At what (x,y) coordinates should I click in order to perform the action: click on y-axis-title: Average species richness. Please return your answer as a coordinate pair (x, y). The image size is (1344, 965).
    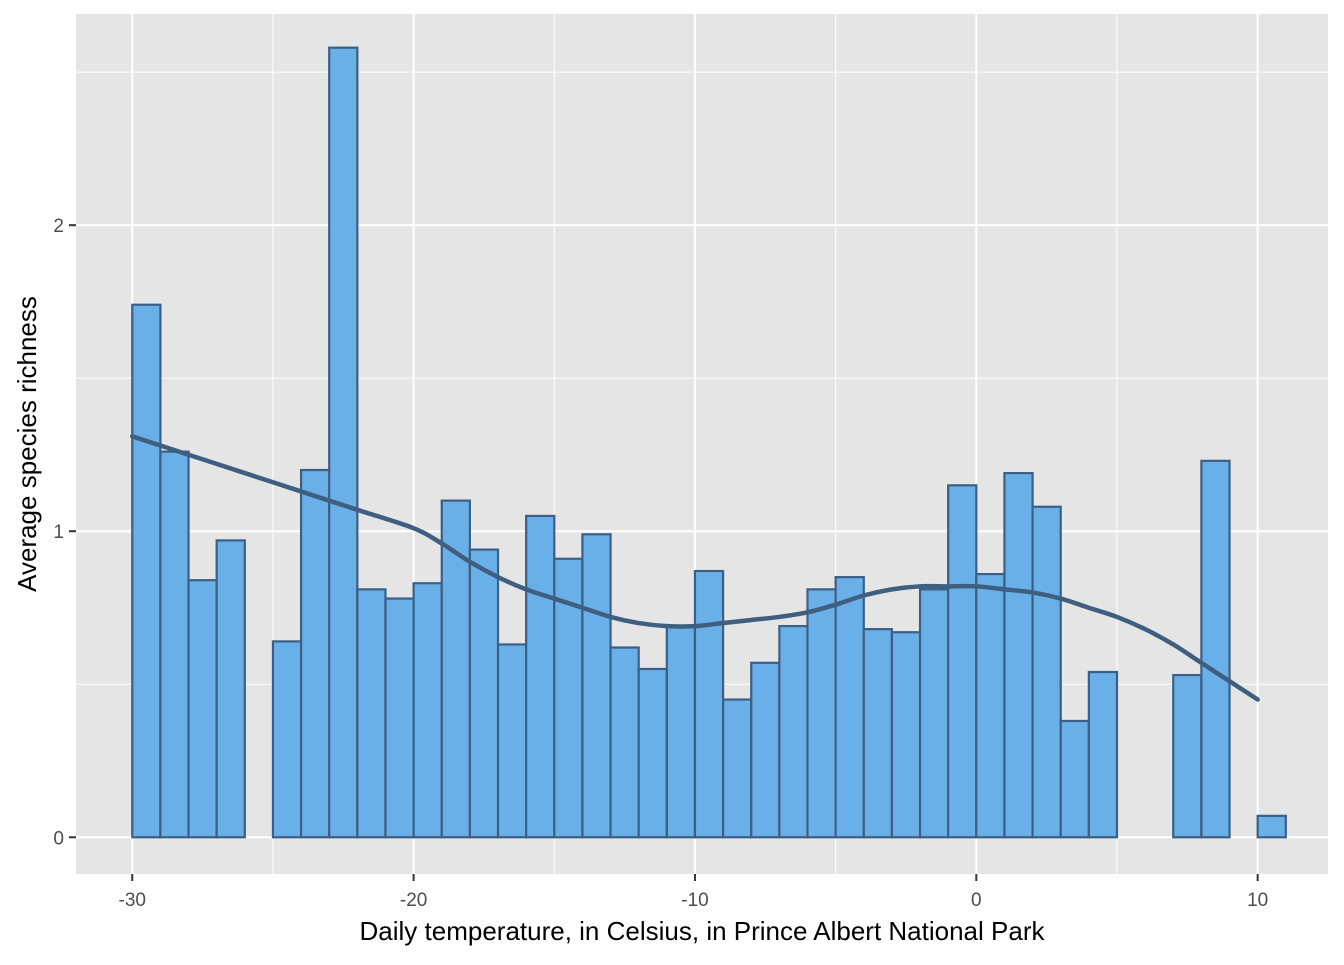
    Looking at the image, I should click on (27, 444).